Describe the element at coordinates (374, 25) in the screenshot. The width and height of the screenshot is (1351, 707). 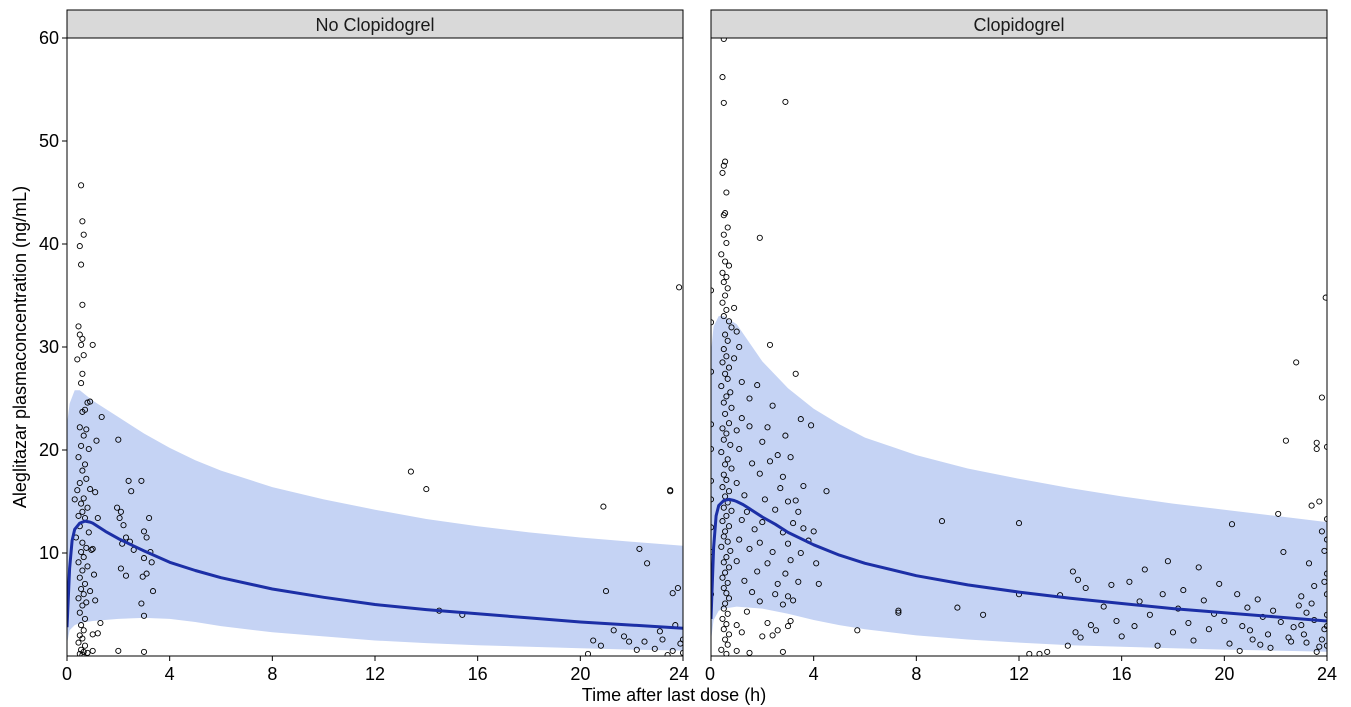
I see `strip-label: No Clopidogrel` at that location.